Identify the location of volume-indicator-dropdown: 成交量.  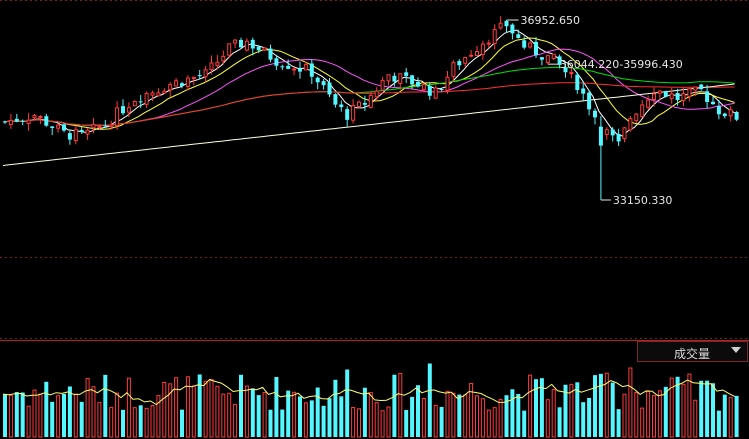
(692, 351).